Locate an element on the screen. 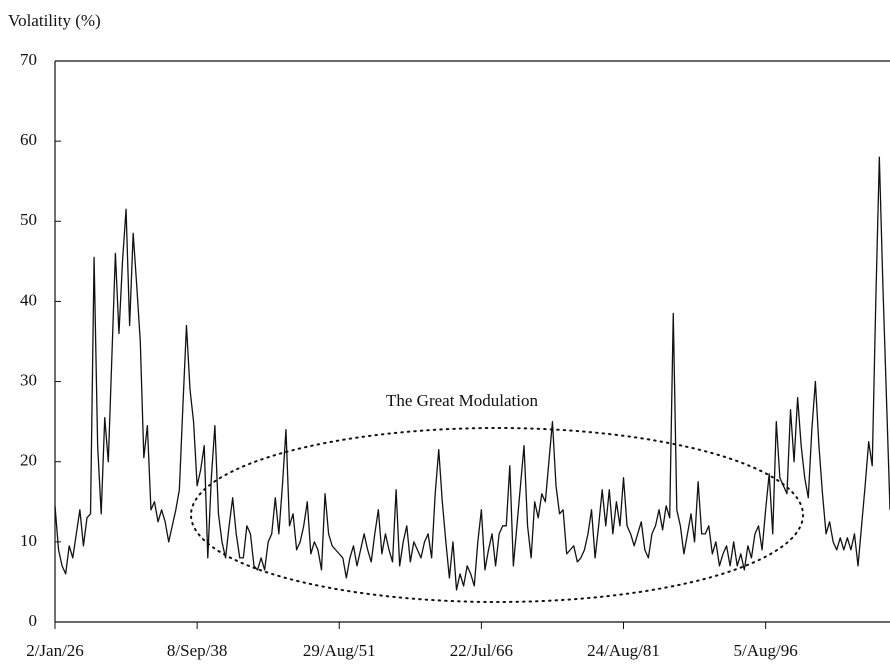 The width and height of the screenshot is (890, 664). x-tick-label: 5/Aug/96 is located at coordinates (766, 650).